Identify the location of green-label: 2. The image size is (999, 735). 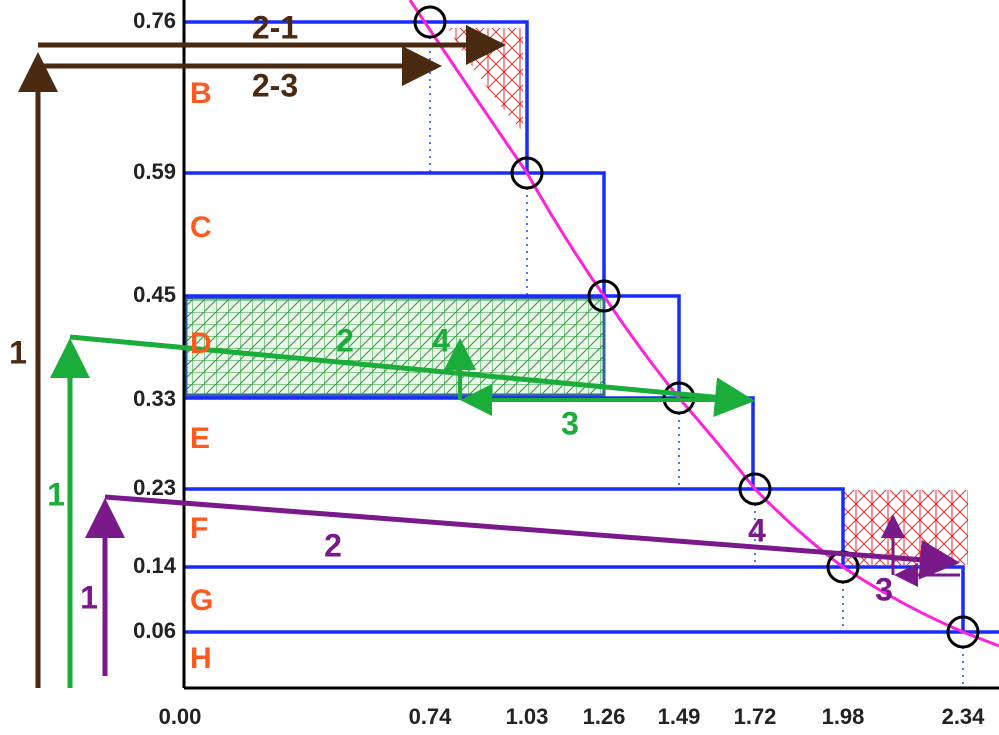
(345, 340).